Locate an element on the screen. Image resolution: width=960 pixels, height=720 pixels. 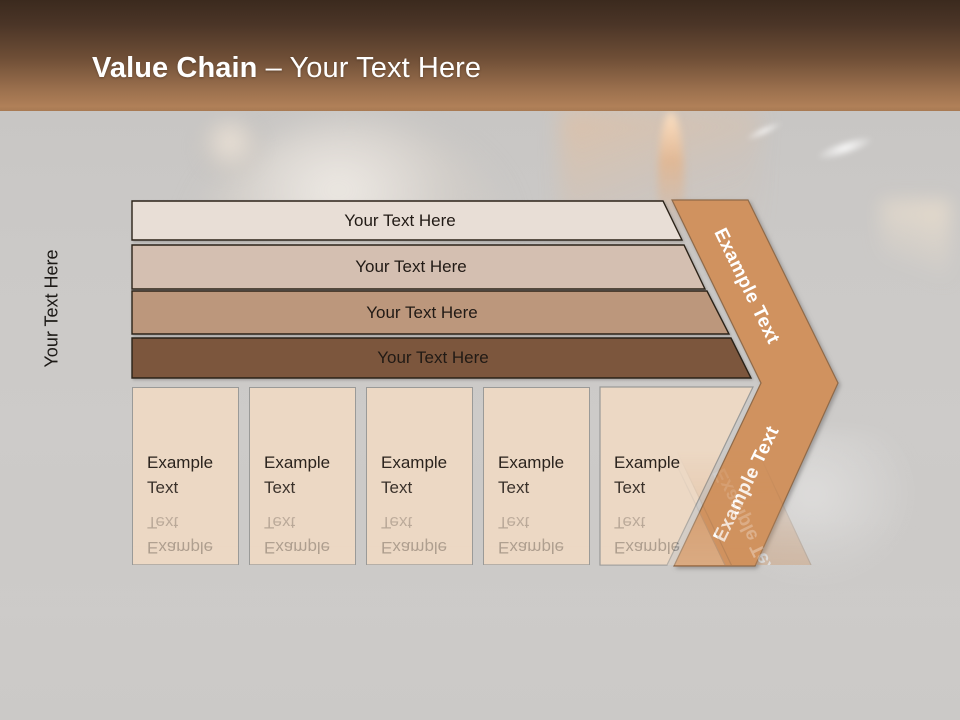
column-box-1-text: Example Text is located at coordinates (180, 475).